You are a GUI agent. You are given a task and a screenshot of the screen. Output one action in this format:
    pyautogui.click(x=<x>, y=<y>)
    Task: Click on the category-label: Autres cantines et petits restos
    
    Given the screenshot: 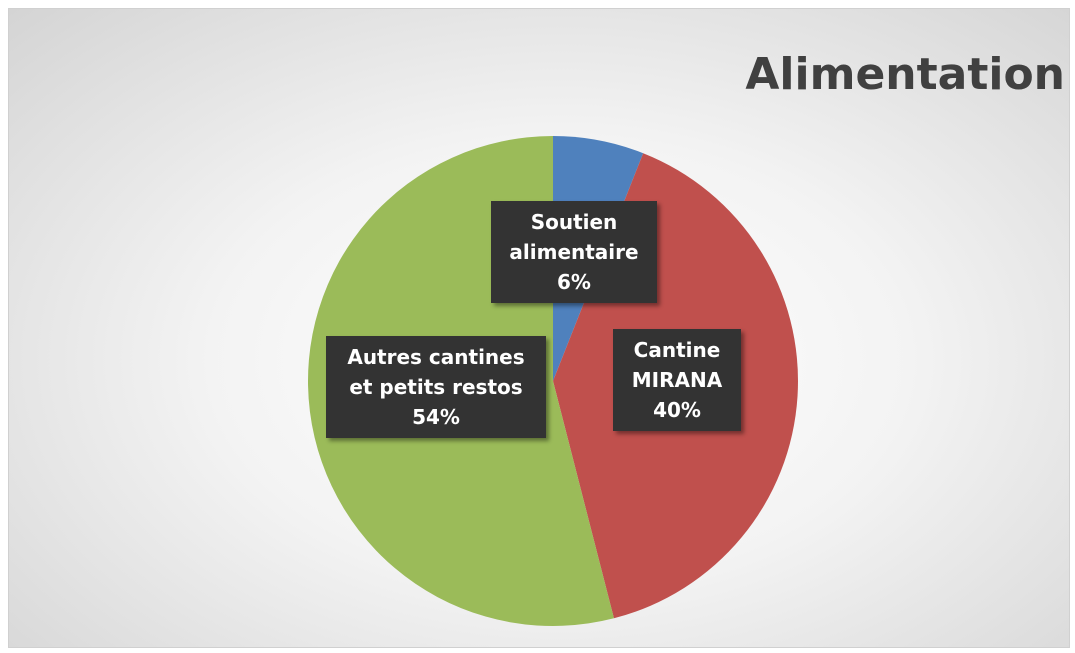 What is the action you would take?
    pyautogui.click(x=436, y=372)
    